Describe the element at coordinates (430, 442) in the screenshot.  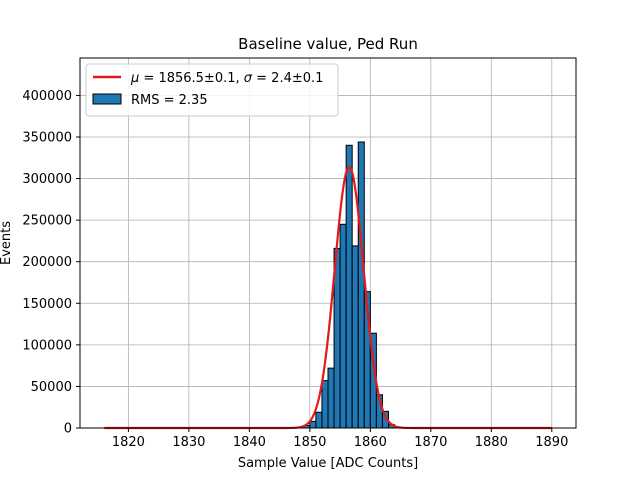
I see `x-tick-label: 1870` at that location.